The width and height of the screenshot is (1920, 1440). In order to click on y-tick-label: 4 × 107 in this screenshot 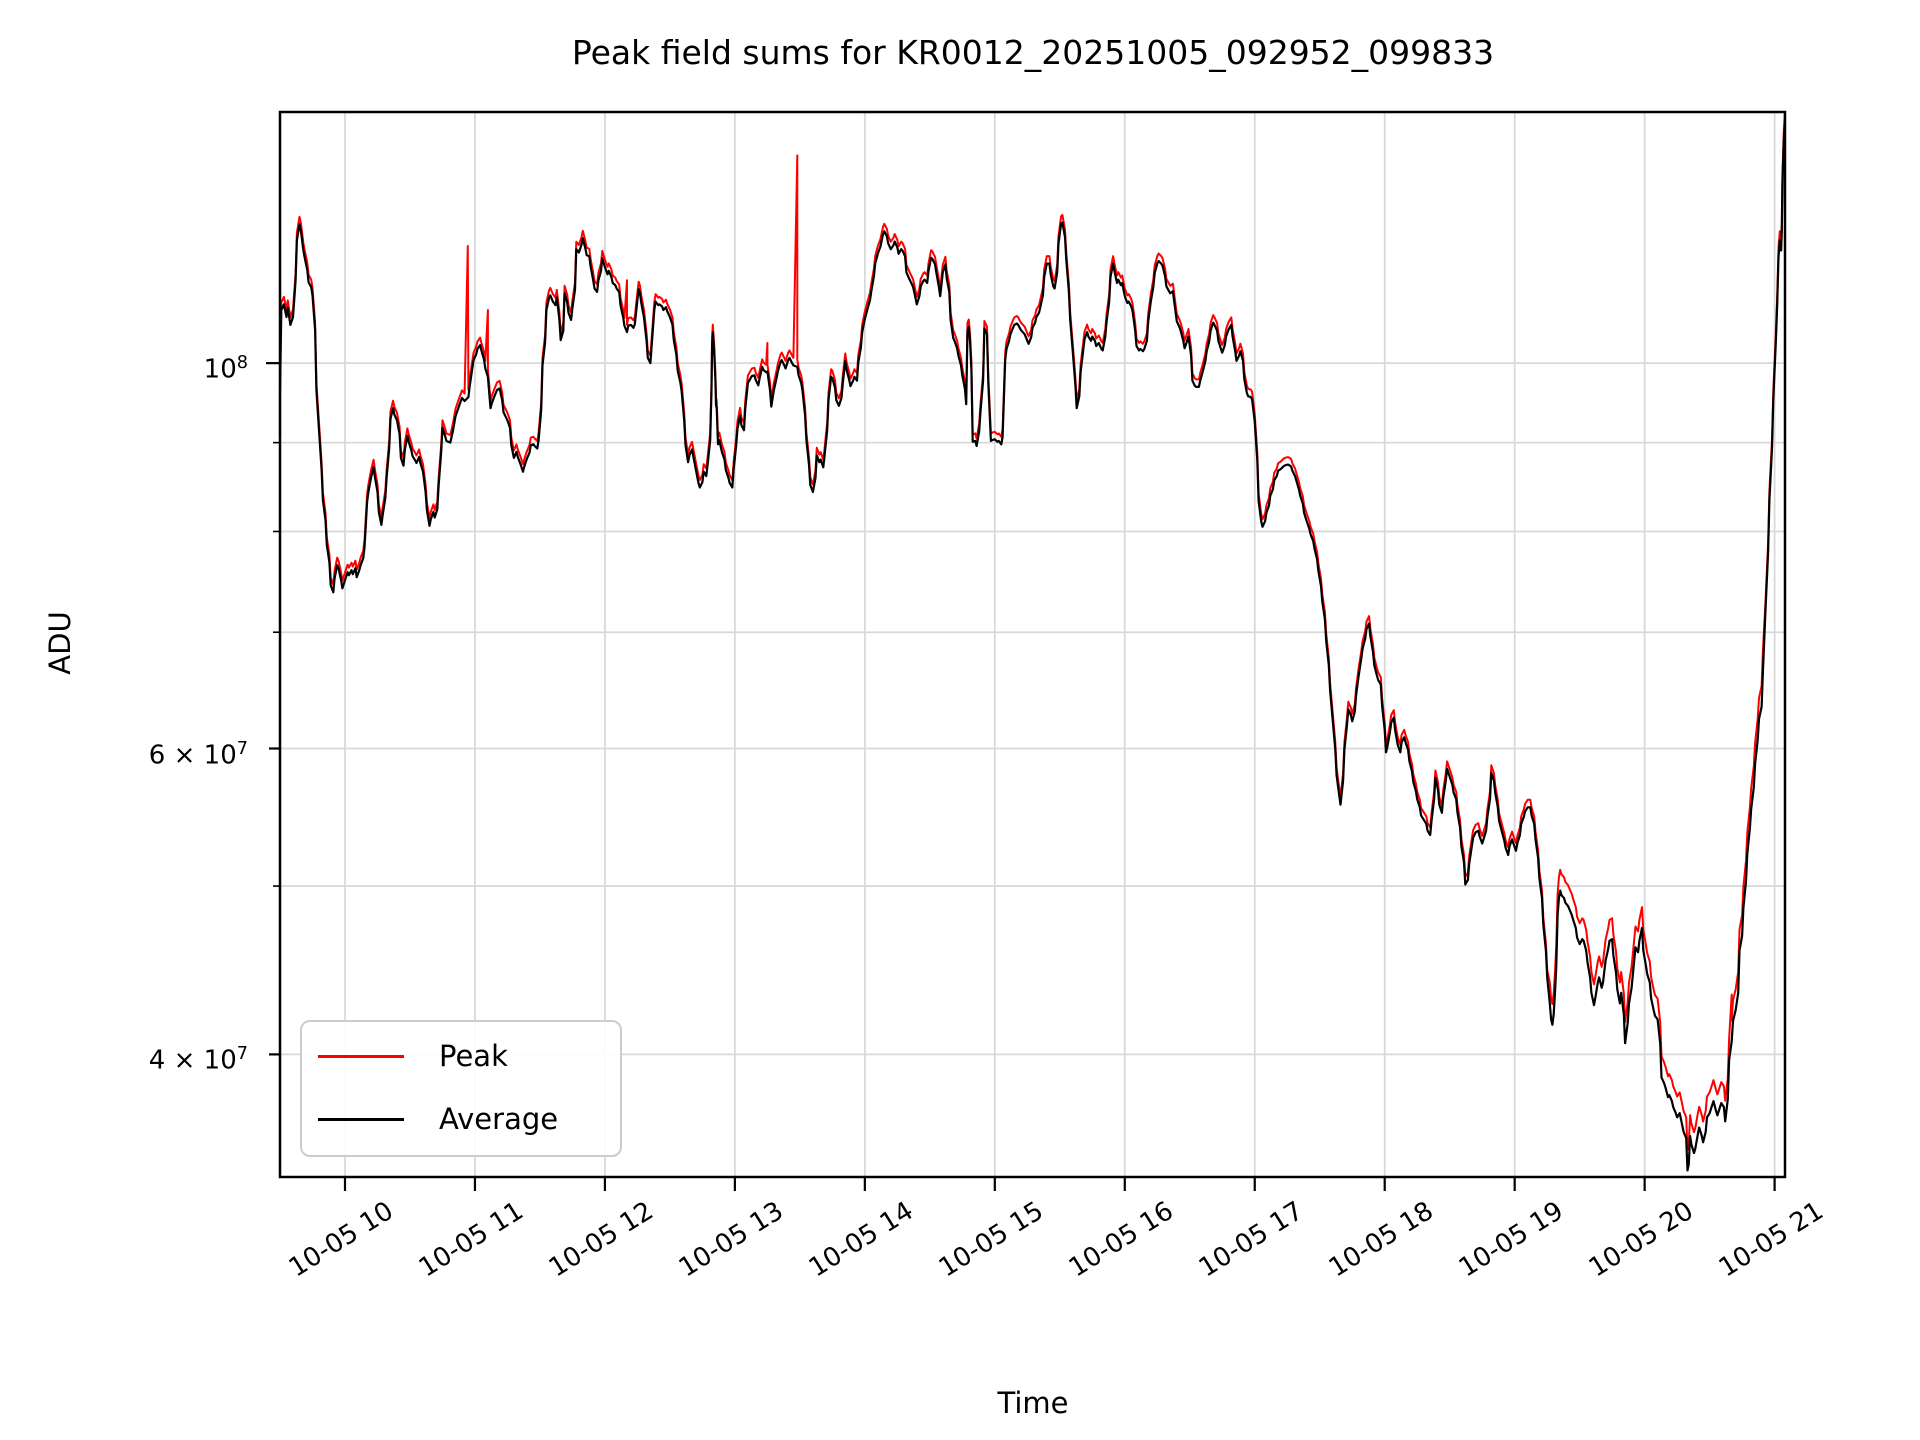, I will do `click(198, 1060)`.